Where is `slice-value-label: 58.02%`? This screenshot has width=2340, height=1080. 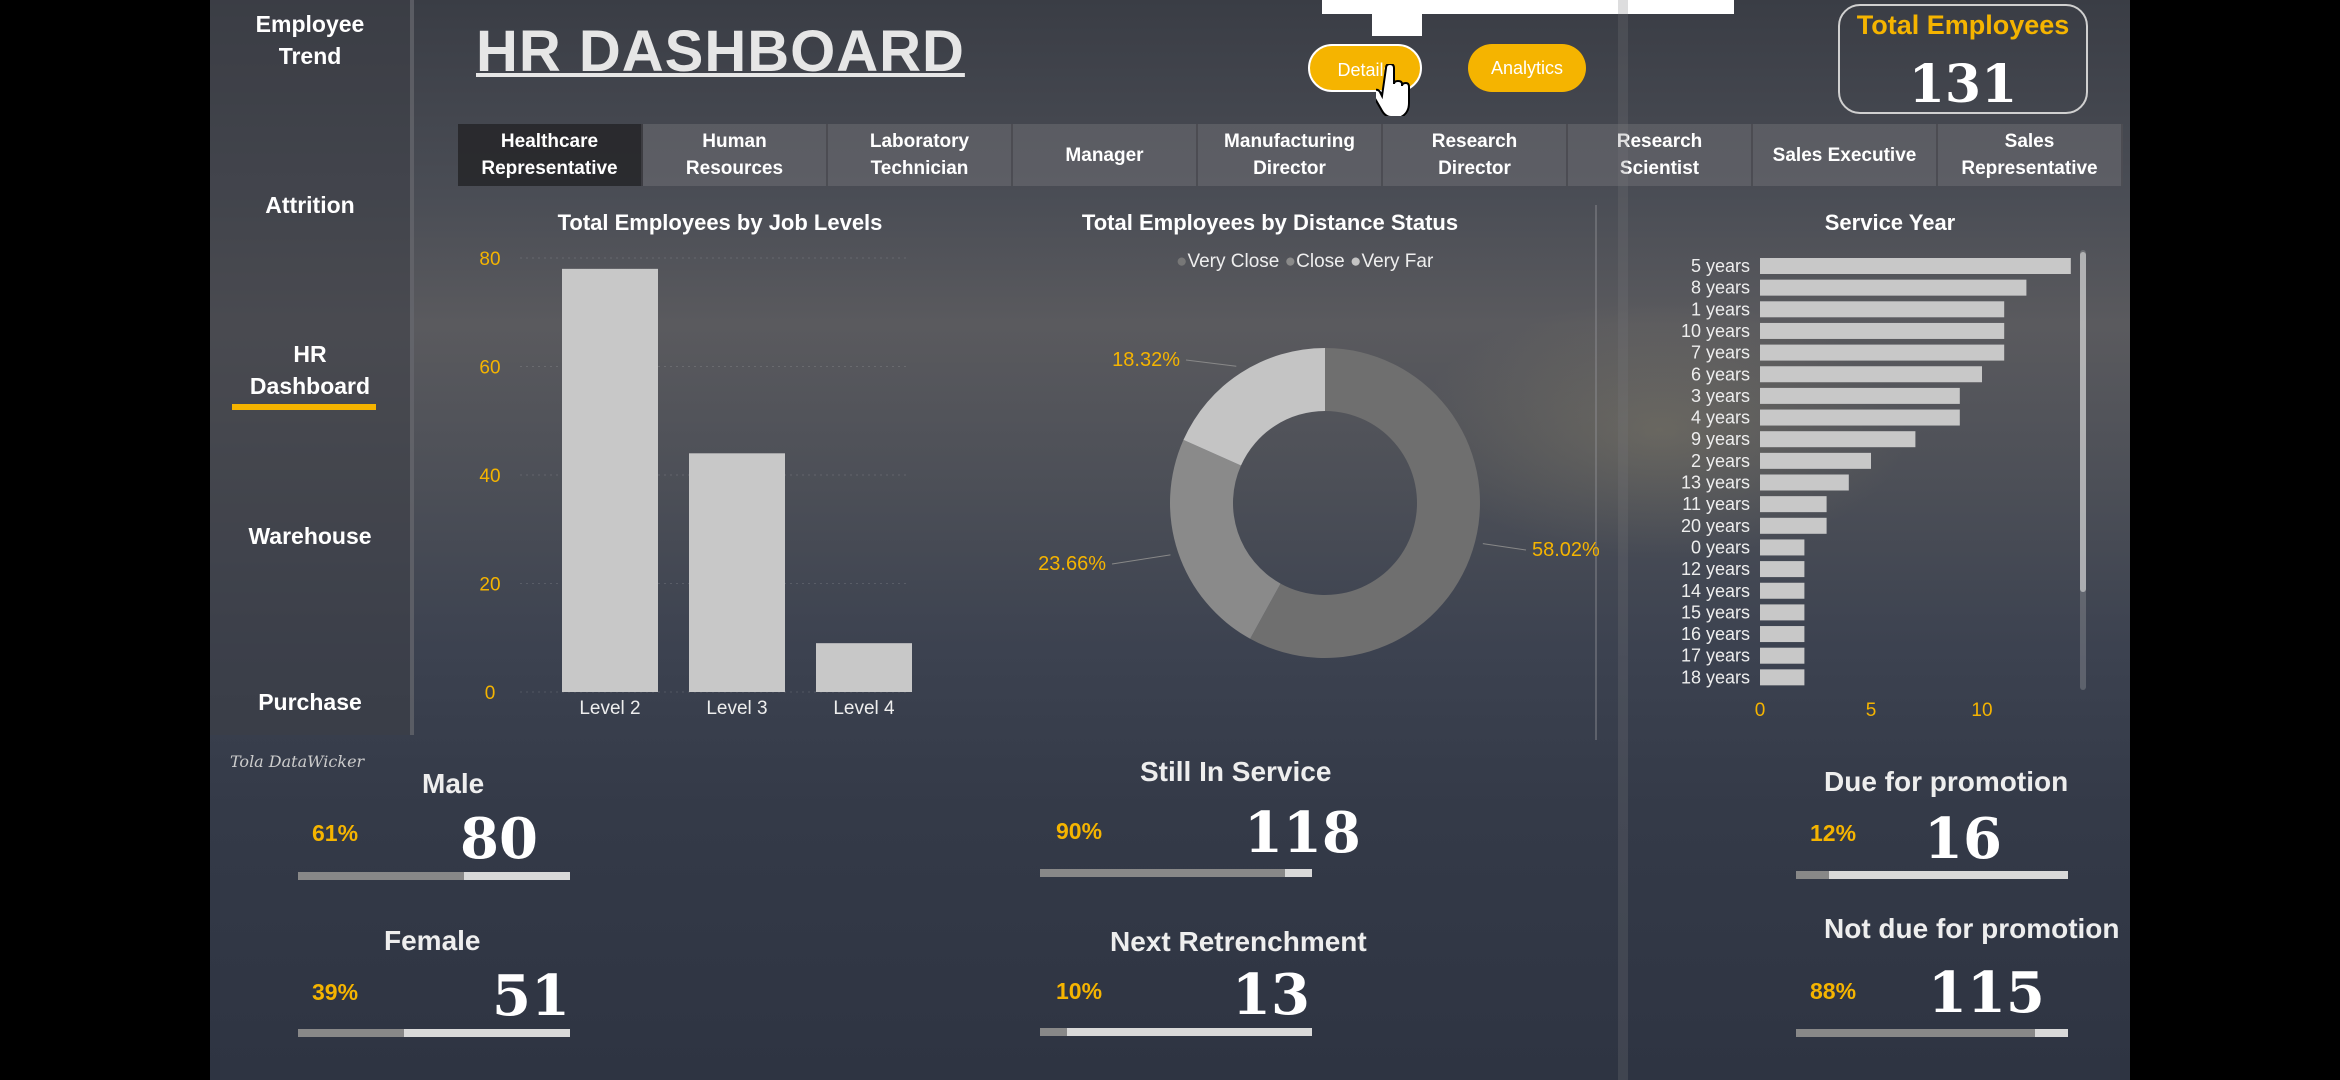
slice-value-label: 58.02% is located at coordinates (1566, 550).